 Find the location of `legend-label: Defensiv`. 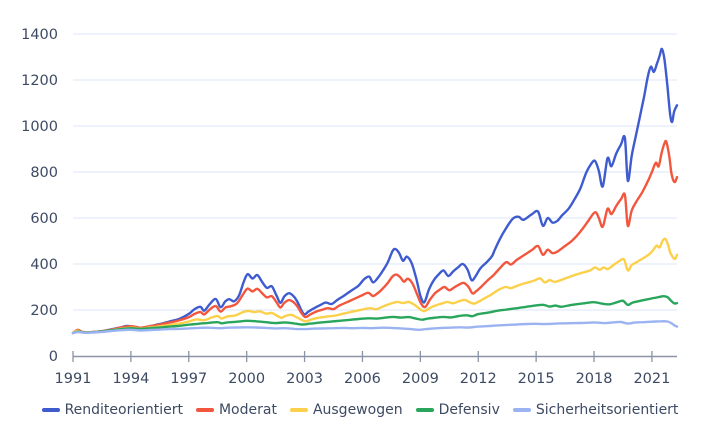

legend-label: Defensiv is located at coordinates (469, 410).